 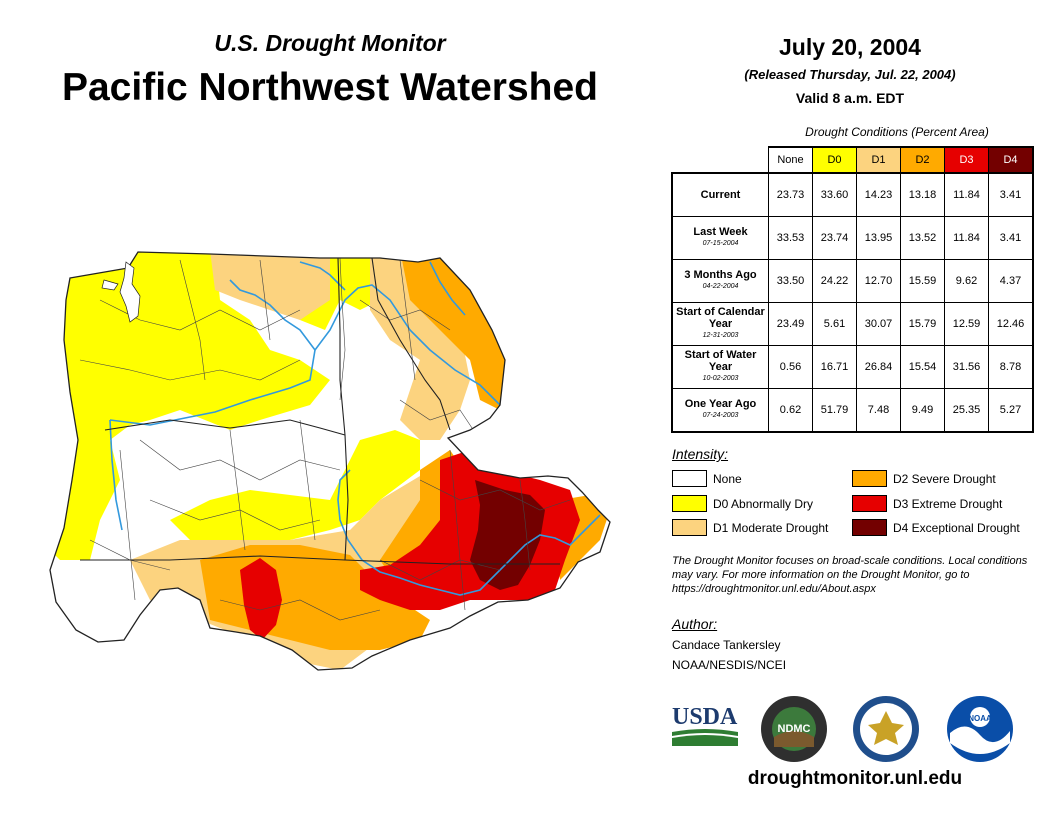 What do you see at coordinates (790, 324) in the screenshot?
I see `cell-value: 23.49` at bounding box center [790, 324].